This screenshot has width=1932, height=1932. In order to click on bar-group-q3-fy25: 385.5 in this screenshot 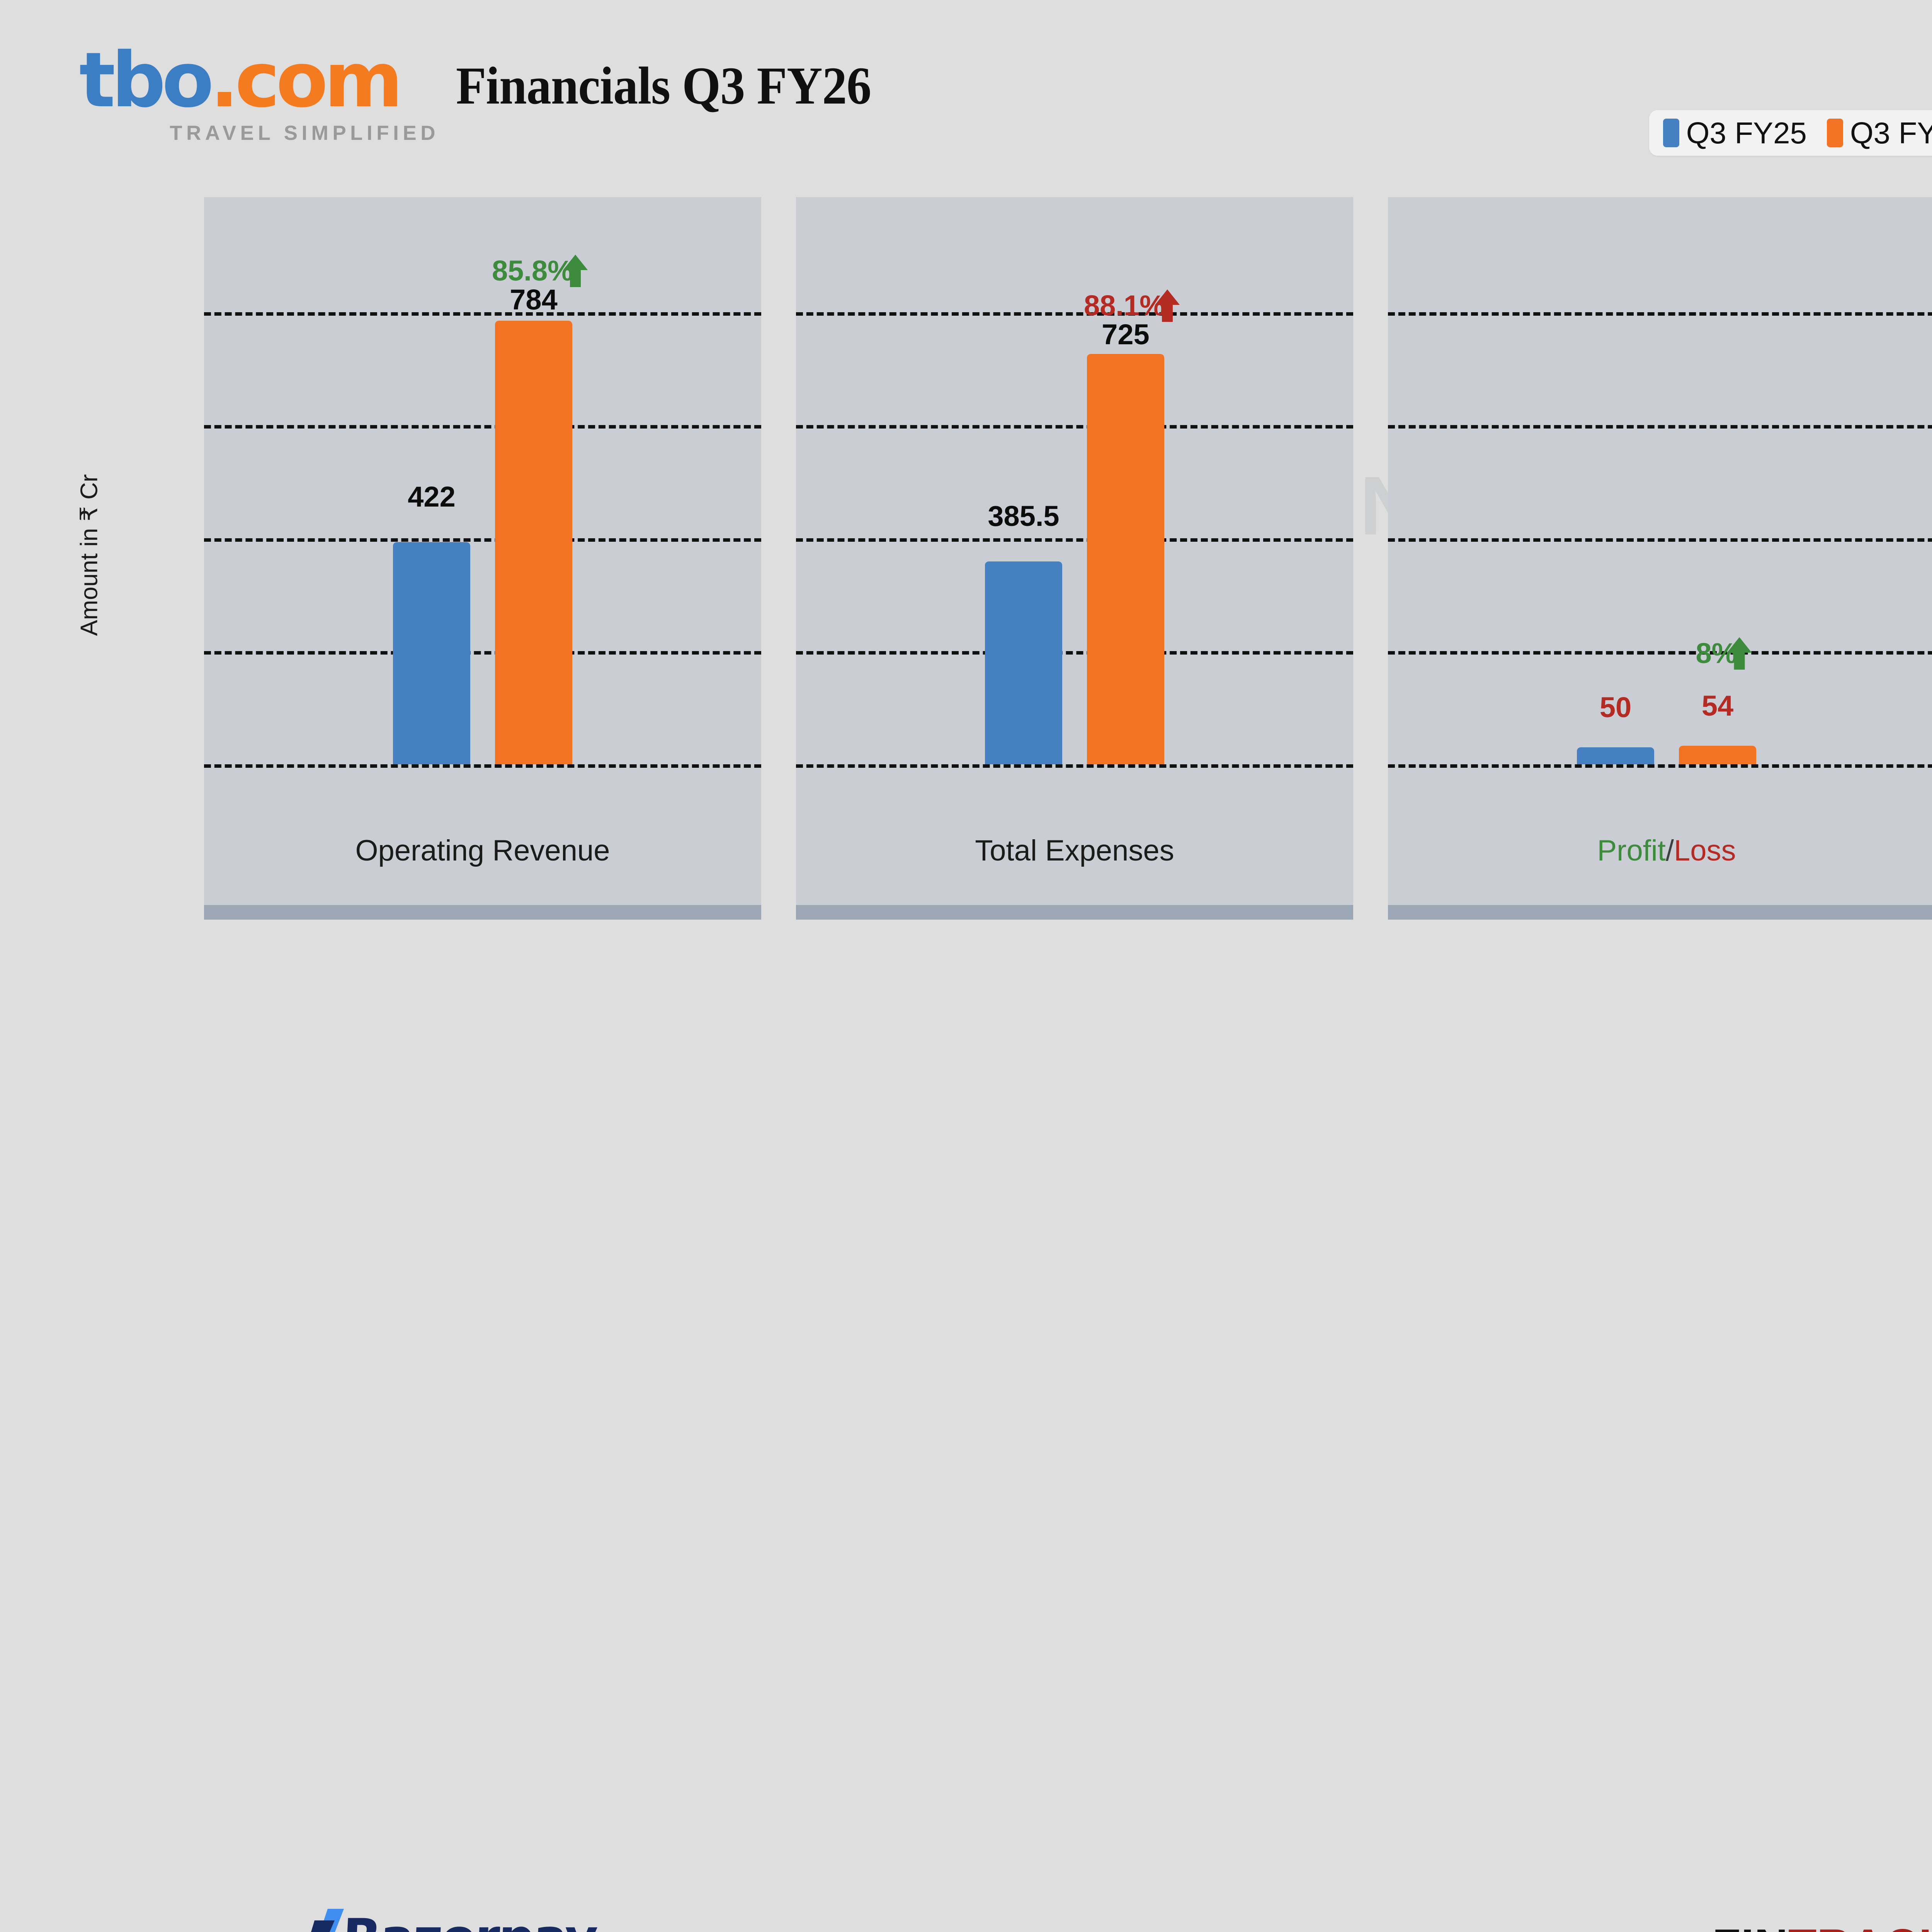, I will do `click(1024, 538)`.